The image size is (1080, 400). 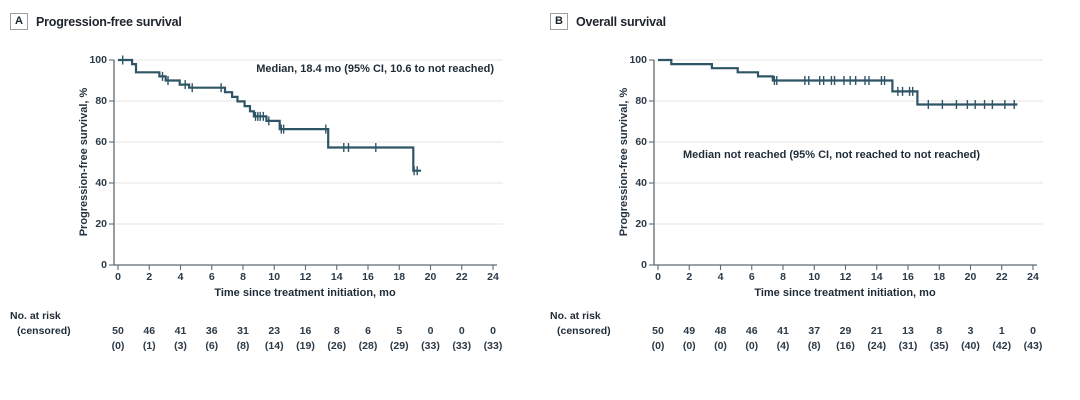 I want to click on at-risk-count: 49, so click(x=689, y=331).